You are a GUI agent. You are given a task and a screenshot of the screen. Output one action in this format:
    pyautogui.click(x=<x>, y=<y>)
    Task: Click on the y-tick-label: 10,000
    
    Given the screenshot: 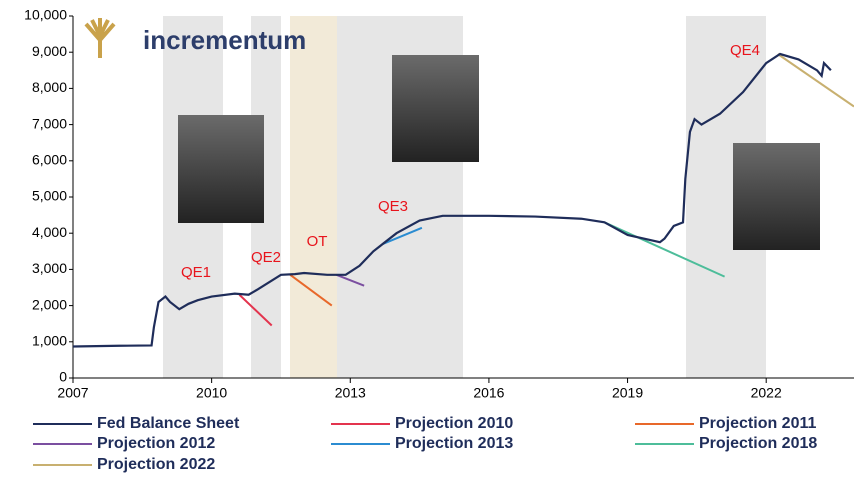 What is the action you would take?
    pyautogui.click(x=45, y=15)
    